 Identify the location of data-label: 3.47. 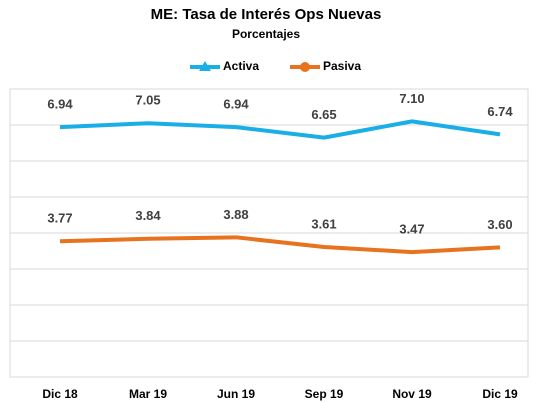
(411, 229).